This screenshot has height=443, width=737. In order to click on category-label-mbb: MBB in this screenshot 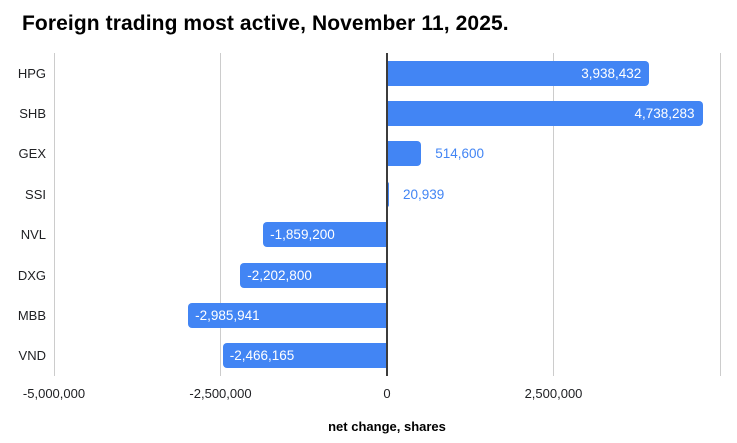, I will do `click(31, 315)`.